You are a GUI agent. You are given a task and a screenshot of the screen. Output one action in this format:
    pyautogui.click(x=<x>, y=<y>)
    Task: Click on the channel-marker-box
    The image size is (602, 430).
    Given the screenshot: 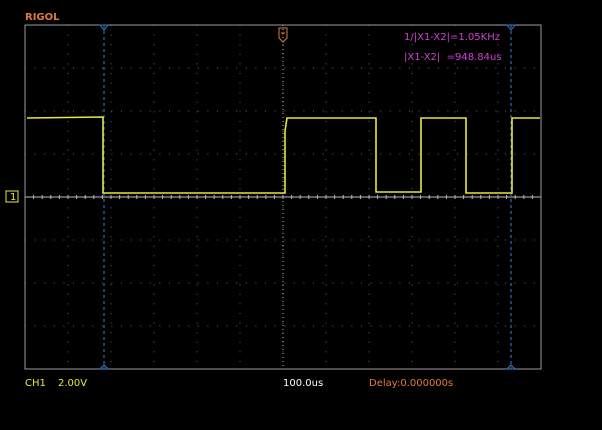 What is the action you would take?
    pyautogui.click(x=12, y=196)
    